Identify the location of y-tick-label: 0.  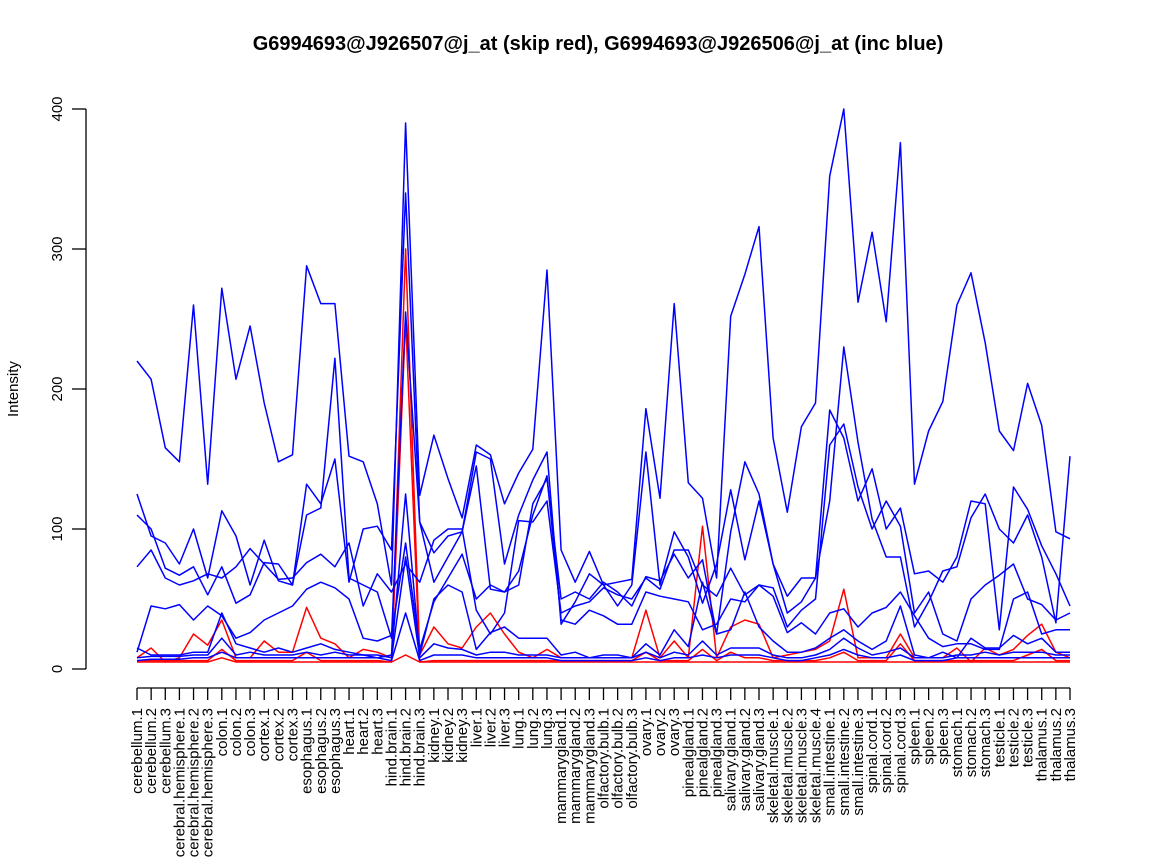
(57, 669).